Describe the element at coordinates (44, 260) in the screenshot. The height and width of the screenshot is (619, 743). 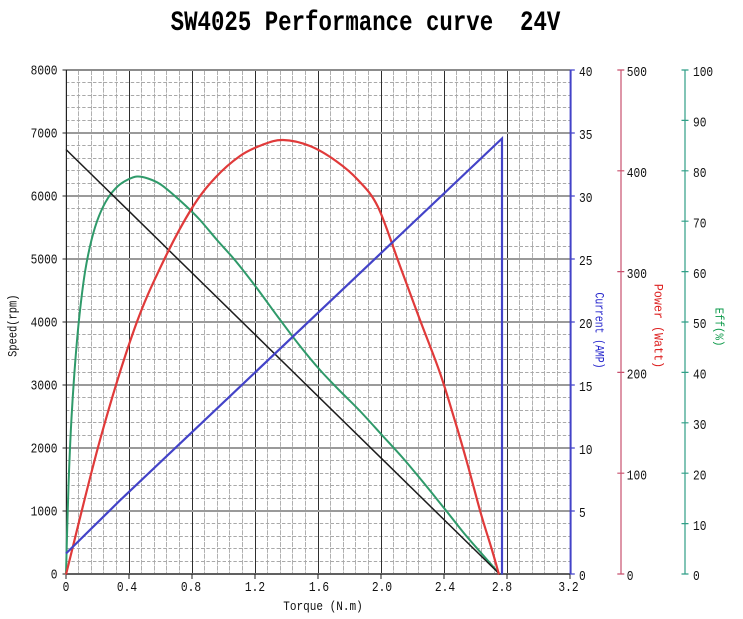
I see `svg-text: 5000` at that location.